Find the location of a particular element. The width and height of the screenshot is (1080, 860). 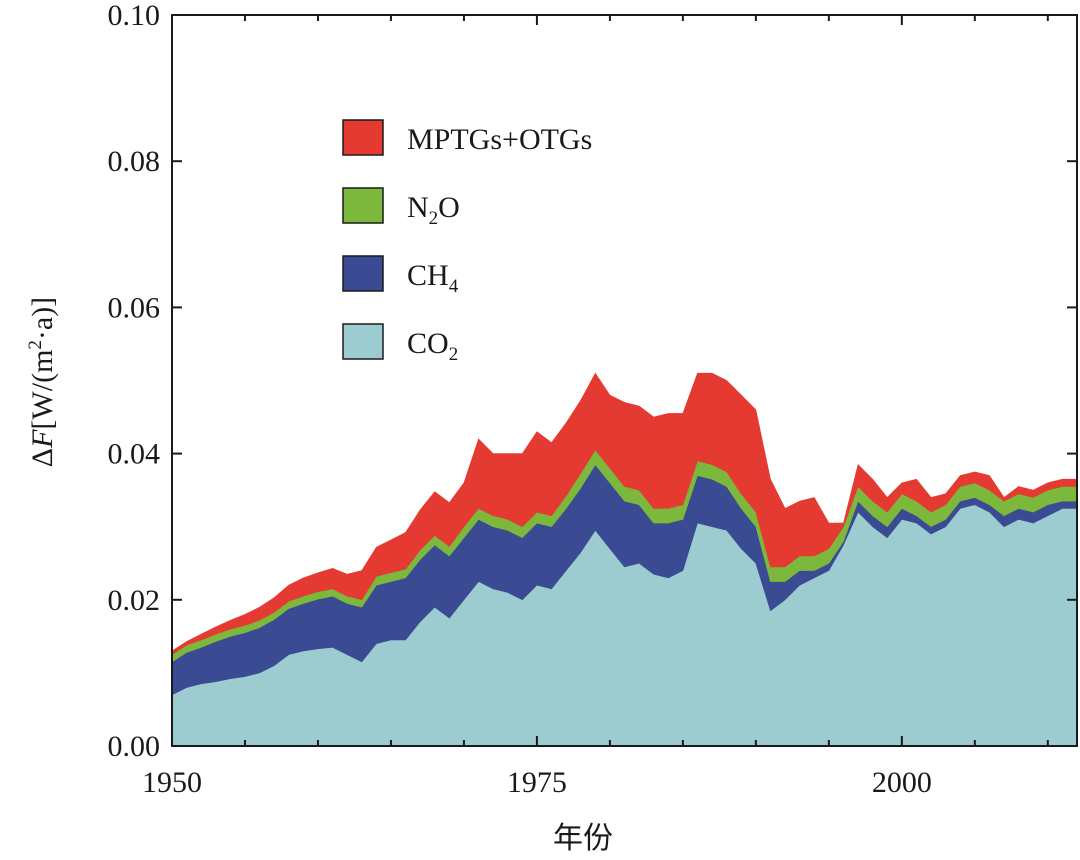

legend-swatch-mptgs-otgs is located at coordinates (363, 137).